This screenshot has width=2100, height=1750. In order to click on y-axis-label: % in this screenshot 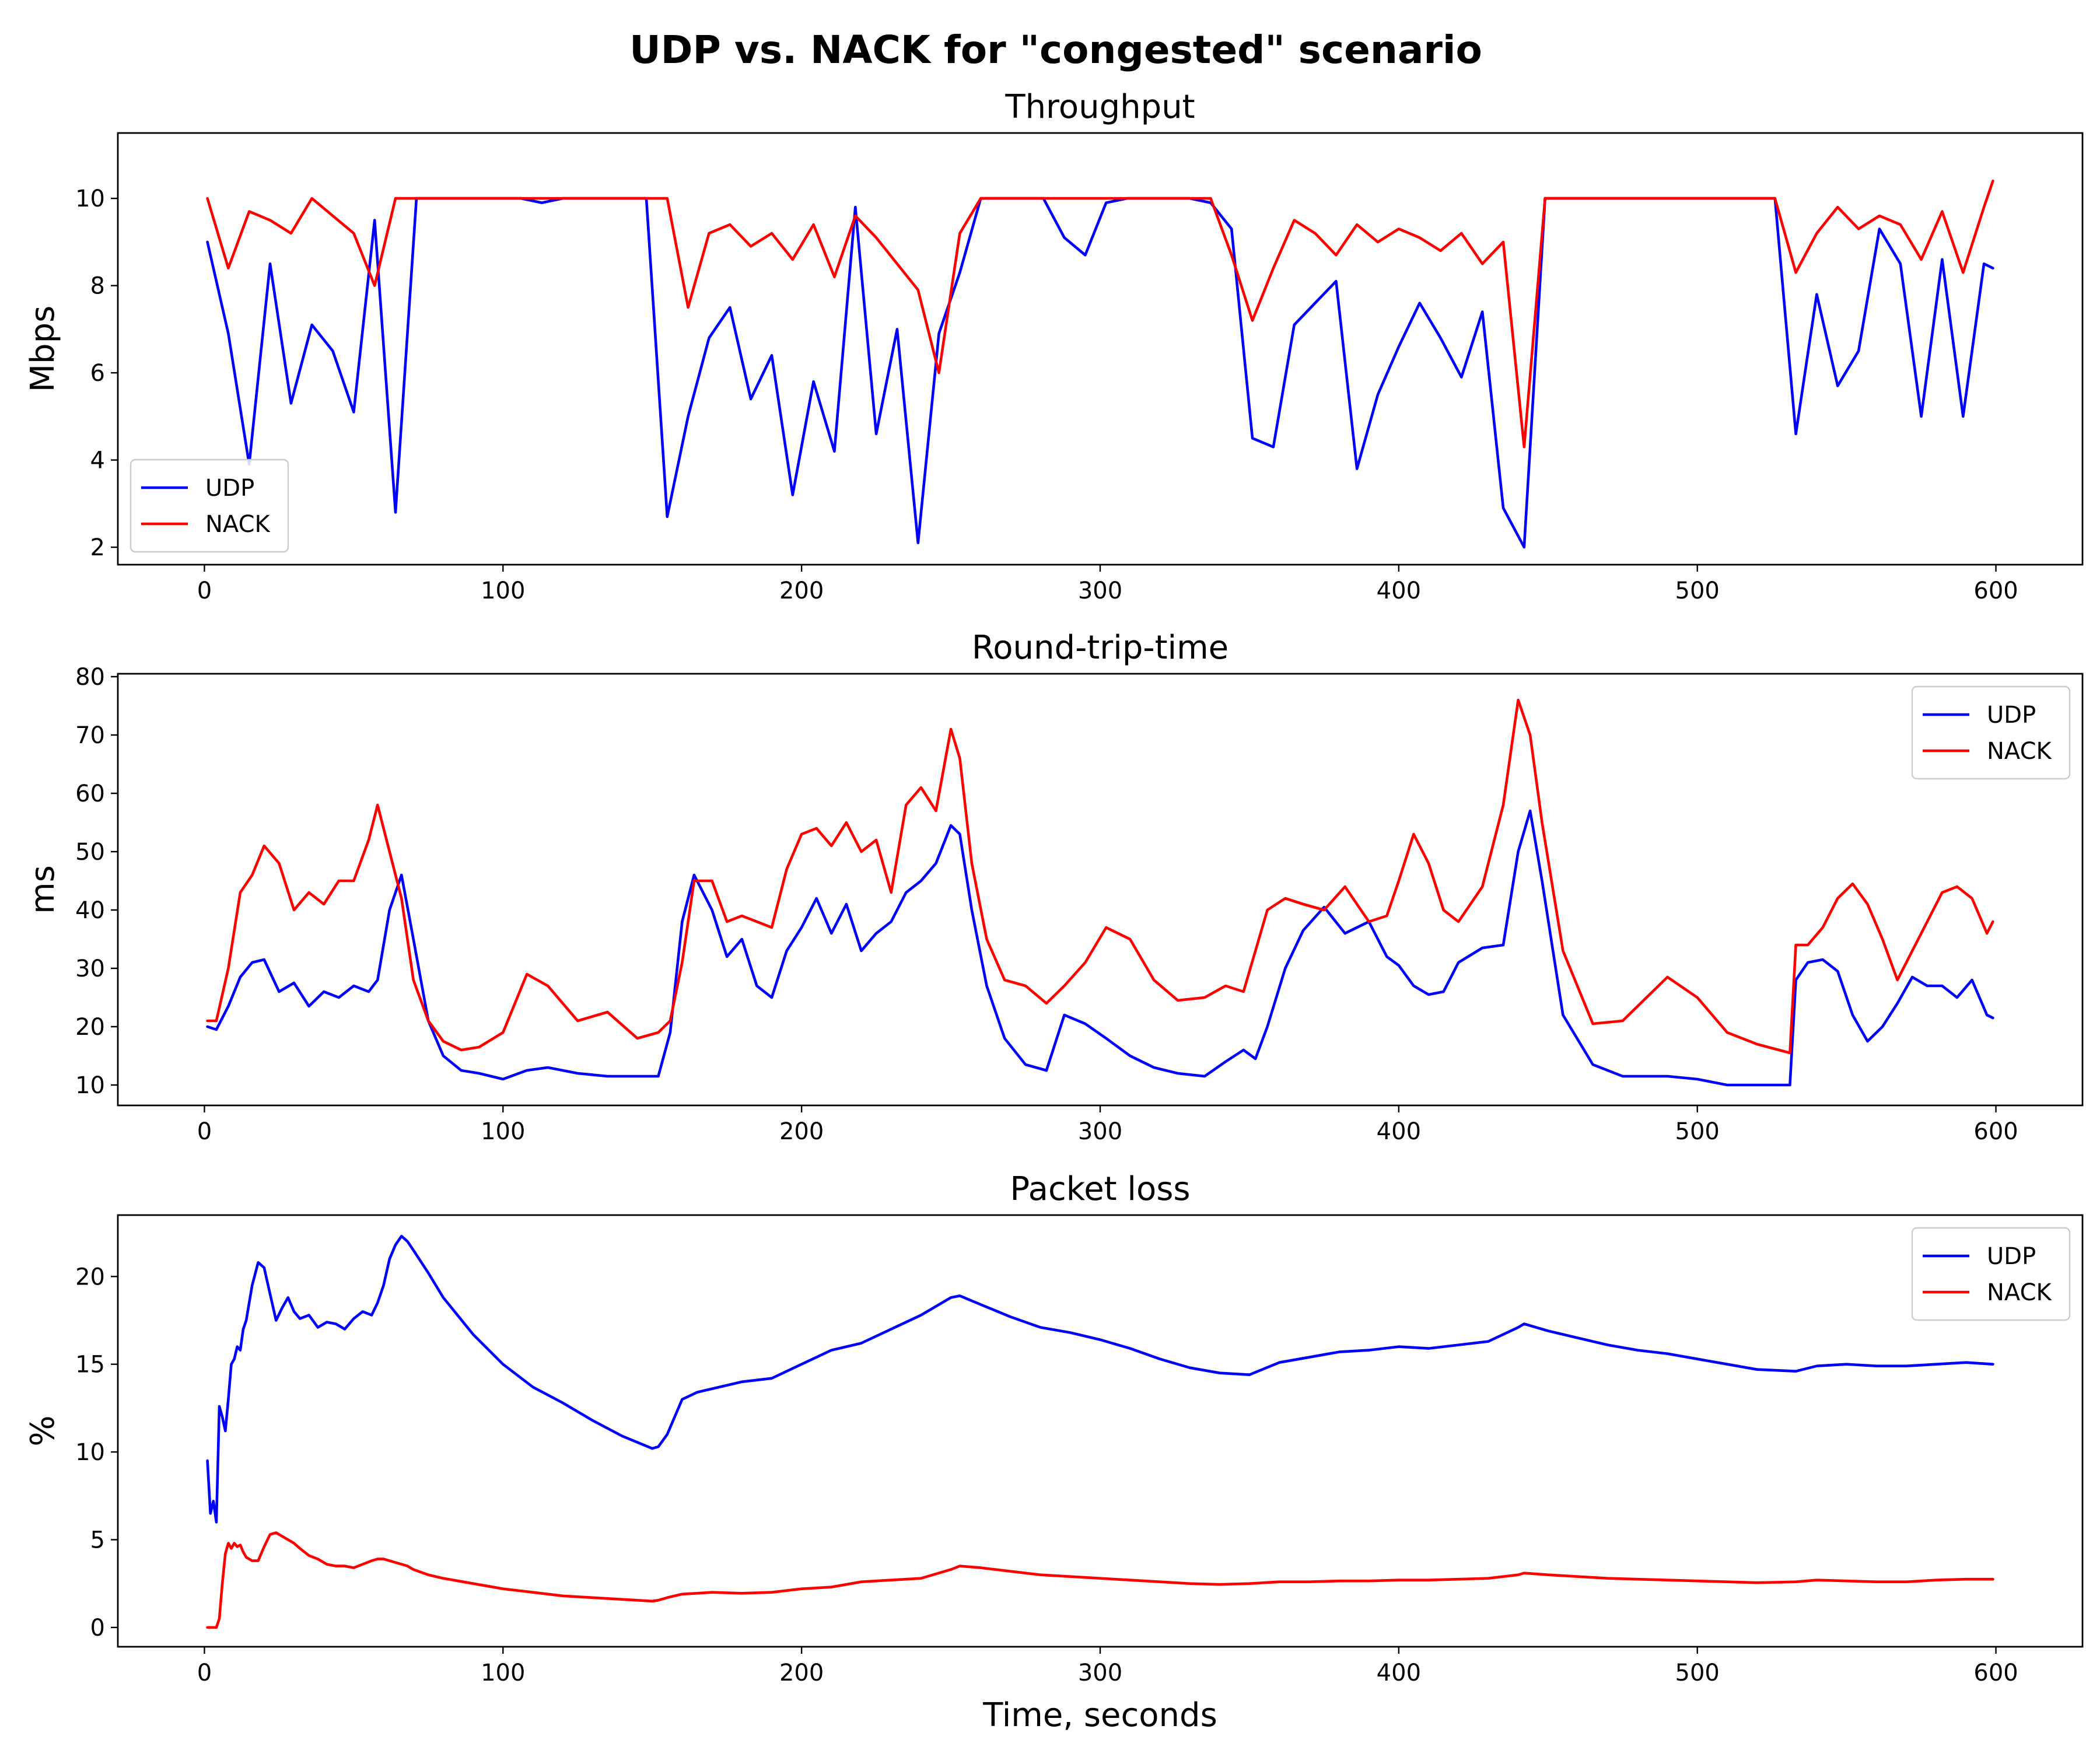, I will do `click(43, 1430)`.